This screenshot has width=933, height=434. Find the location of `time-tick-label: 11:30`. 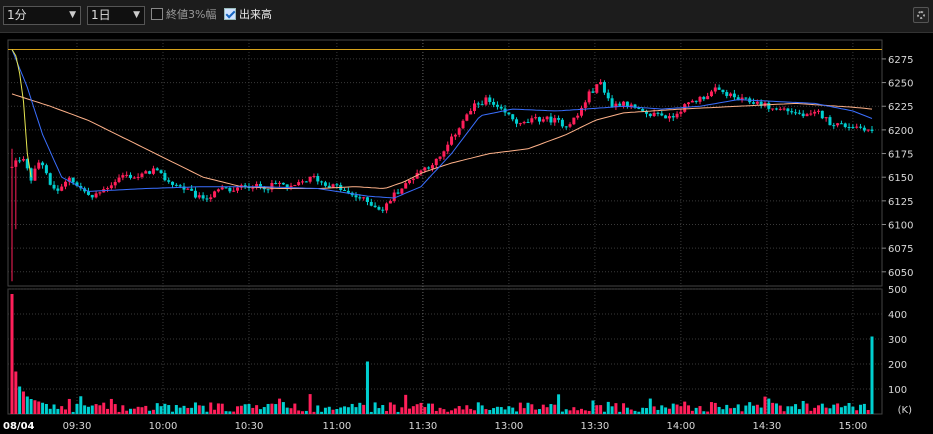

time-tick-label: 11:30 is located at coordinates (422, 426).